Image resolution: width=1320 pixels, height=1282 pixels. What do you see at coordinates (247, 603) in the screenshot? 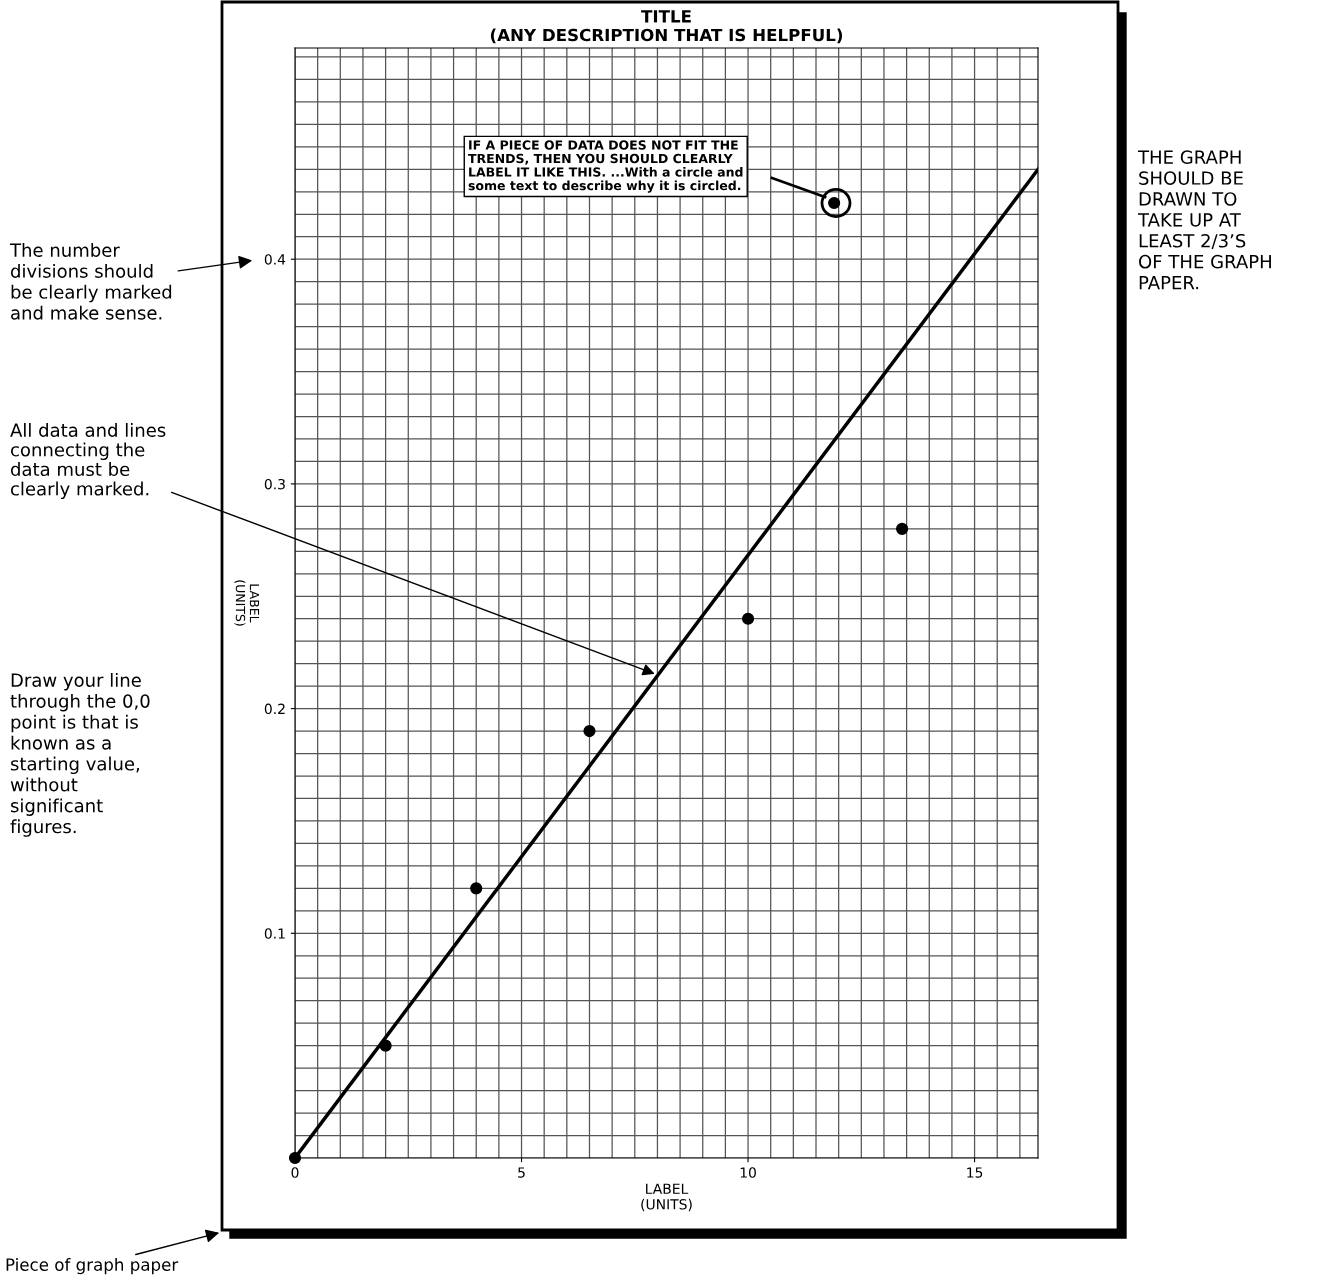
I see `y-axis-title: LABEL (UNITS)` at bounding box center [247, 603].